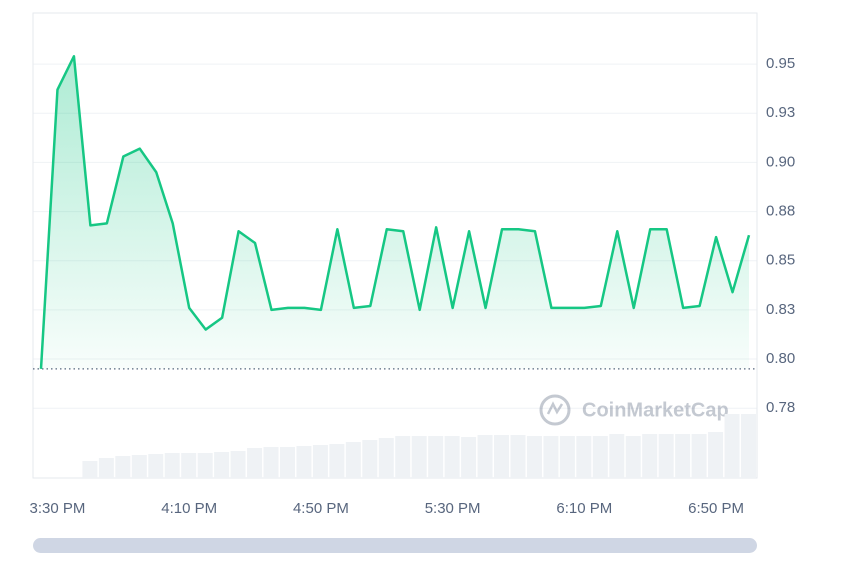 The height and width of the screenshot is (572, 850). I want to click on x-tick-label: 5:30 PM, so click(453, 508).